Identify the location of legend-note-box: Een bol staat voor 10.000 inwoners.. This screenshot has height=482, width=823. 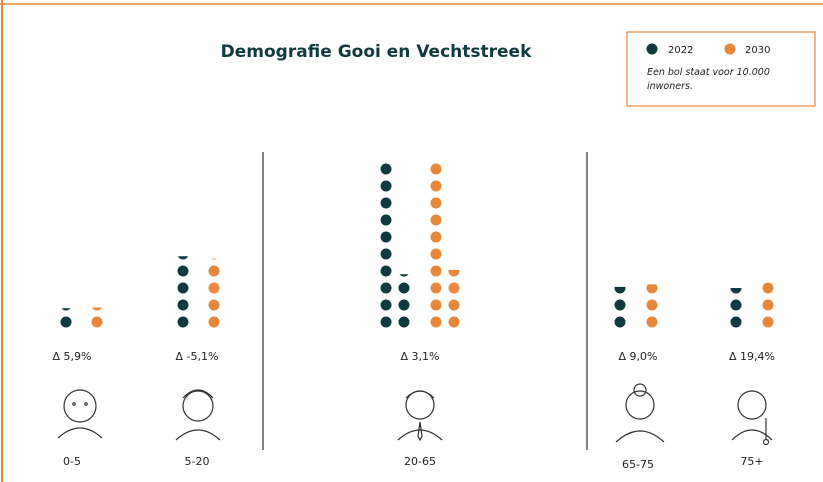
(708, 79).